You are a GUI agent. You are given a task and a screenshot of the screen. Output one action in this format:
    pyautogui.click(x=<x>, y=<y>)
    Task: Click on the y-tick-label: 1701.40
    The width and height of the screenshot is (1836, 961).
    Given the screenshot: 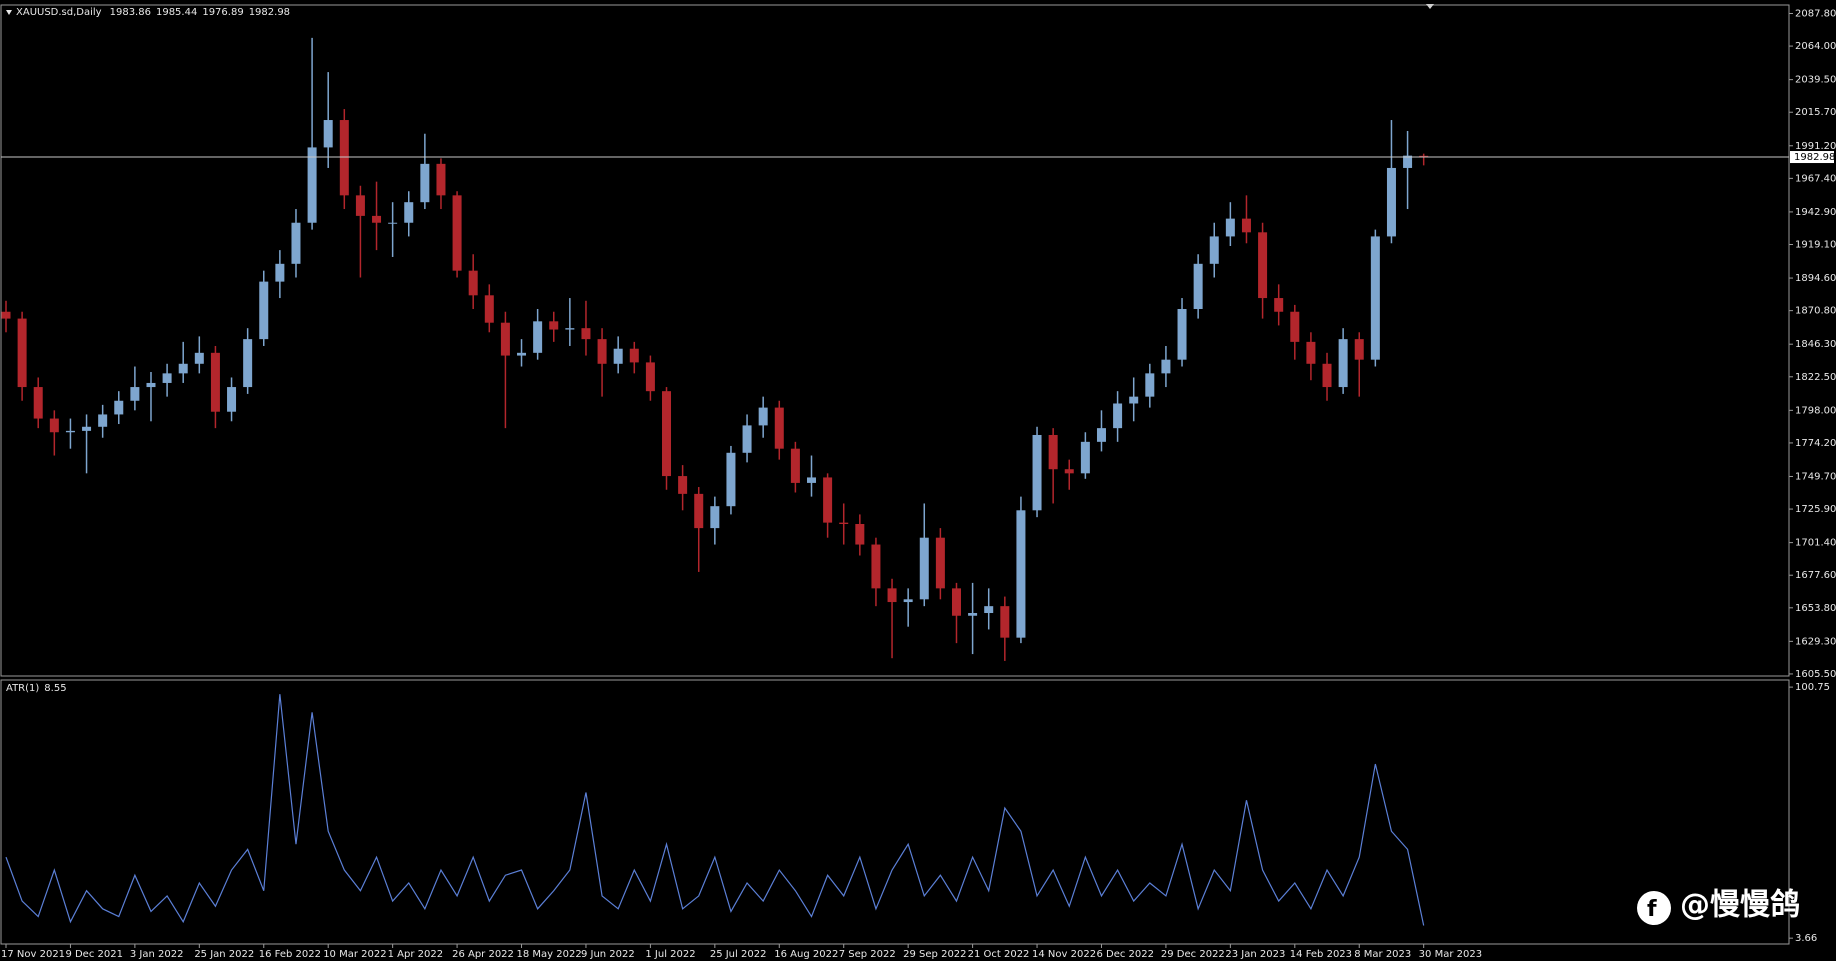 What is the action you would take?
    pyautogui.click(x=1815, y=543)
    